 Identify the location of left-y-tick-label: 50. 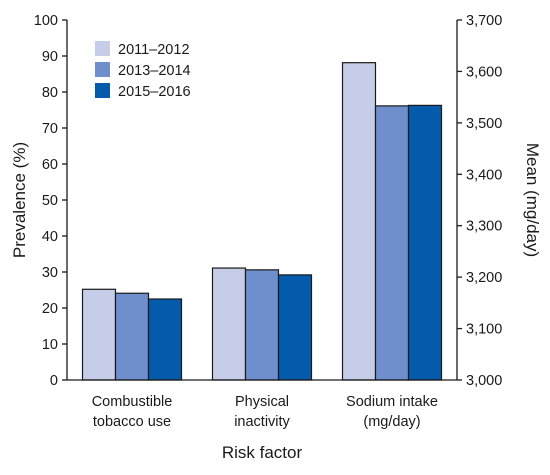
(50, 201).